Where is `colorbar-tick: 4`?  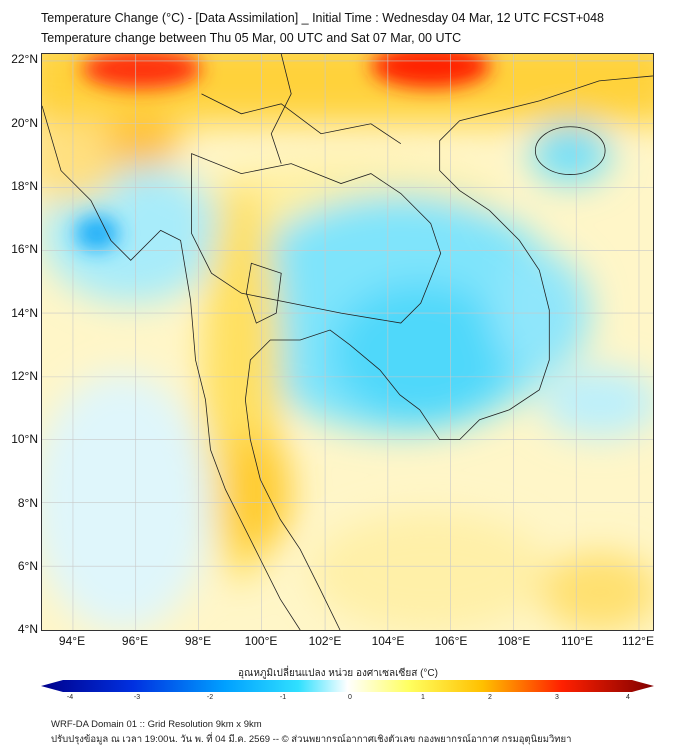 colorbar-tick: 4 is located at coordinates (628, 697).